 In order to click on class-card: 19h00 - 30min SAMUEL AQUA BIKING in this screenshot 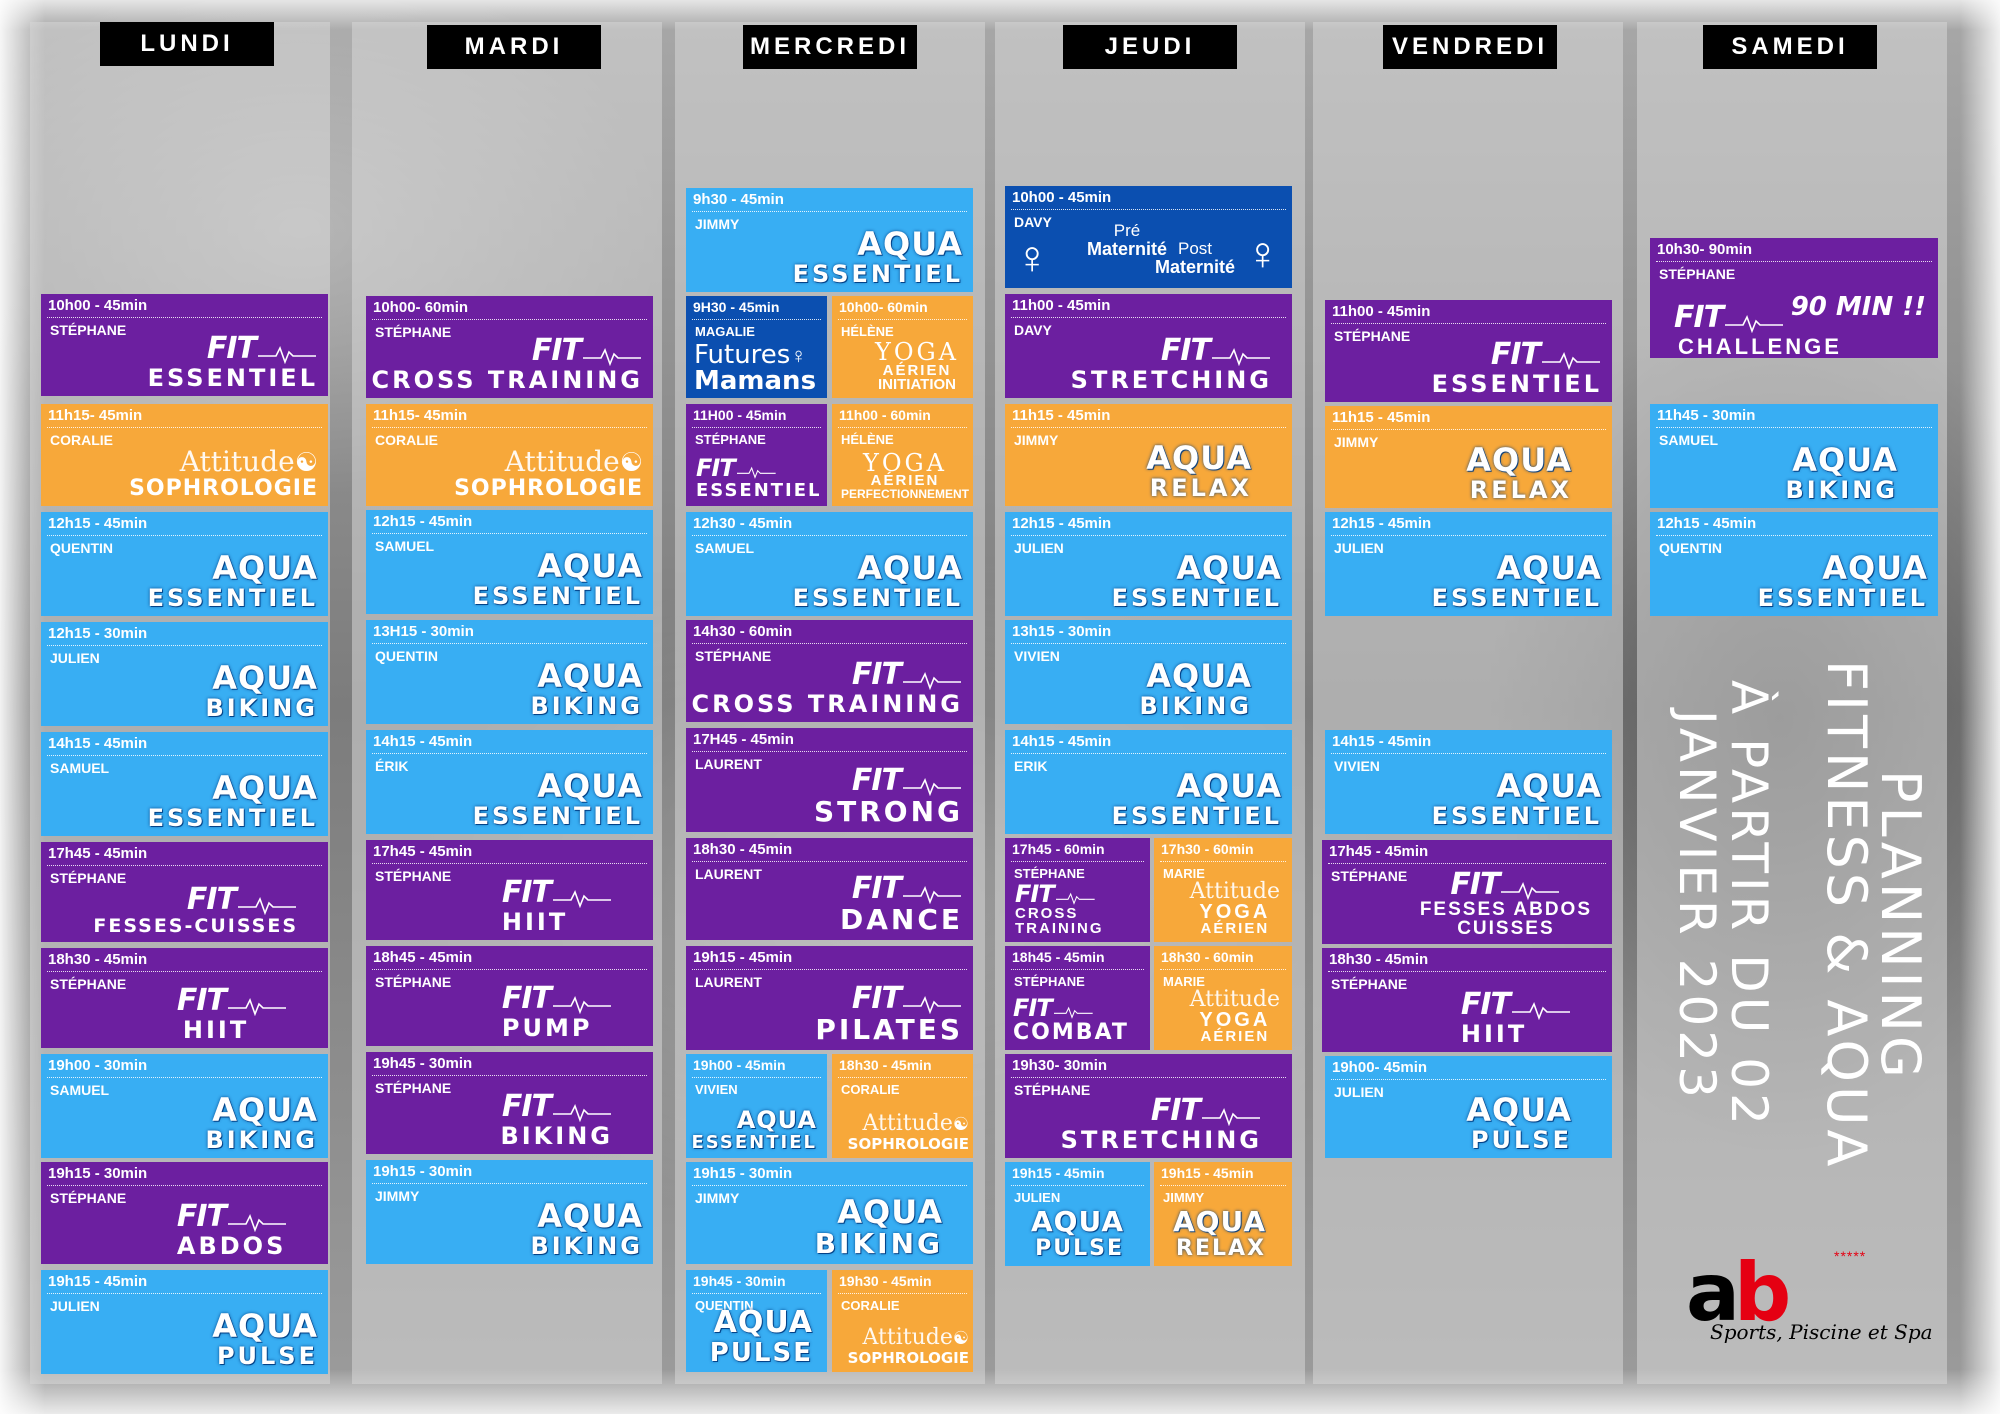, I will do `click(184, 1106)`.